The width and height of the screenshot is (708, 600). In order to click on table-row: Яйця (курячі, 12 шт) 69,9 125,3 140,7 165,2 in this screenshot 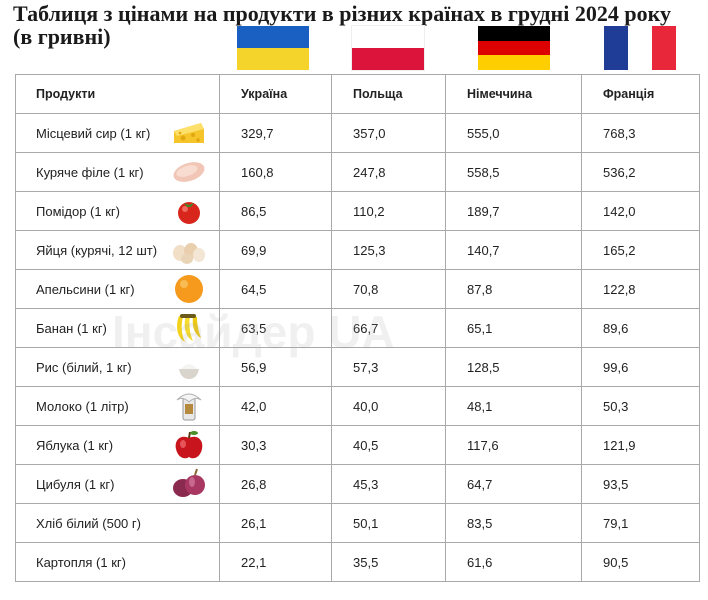, I will do `click(357, 250)`.